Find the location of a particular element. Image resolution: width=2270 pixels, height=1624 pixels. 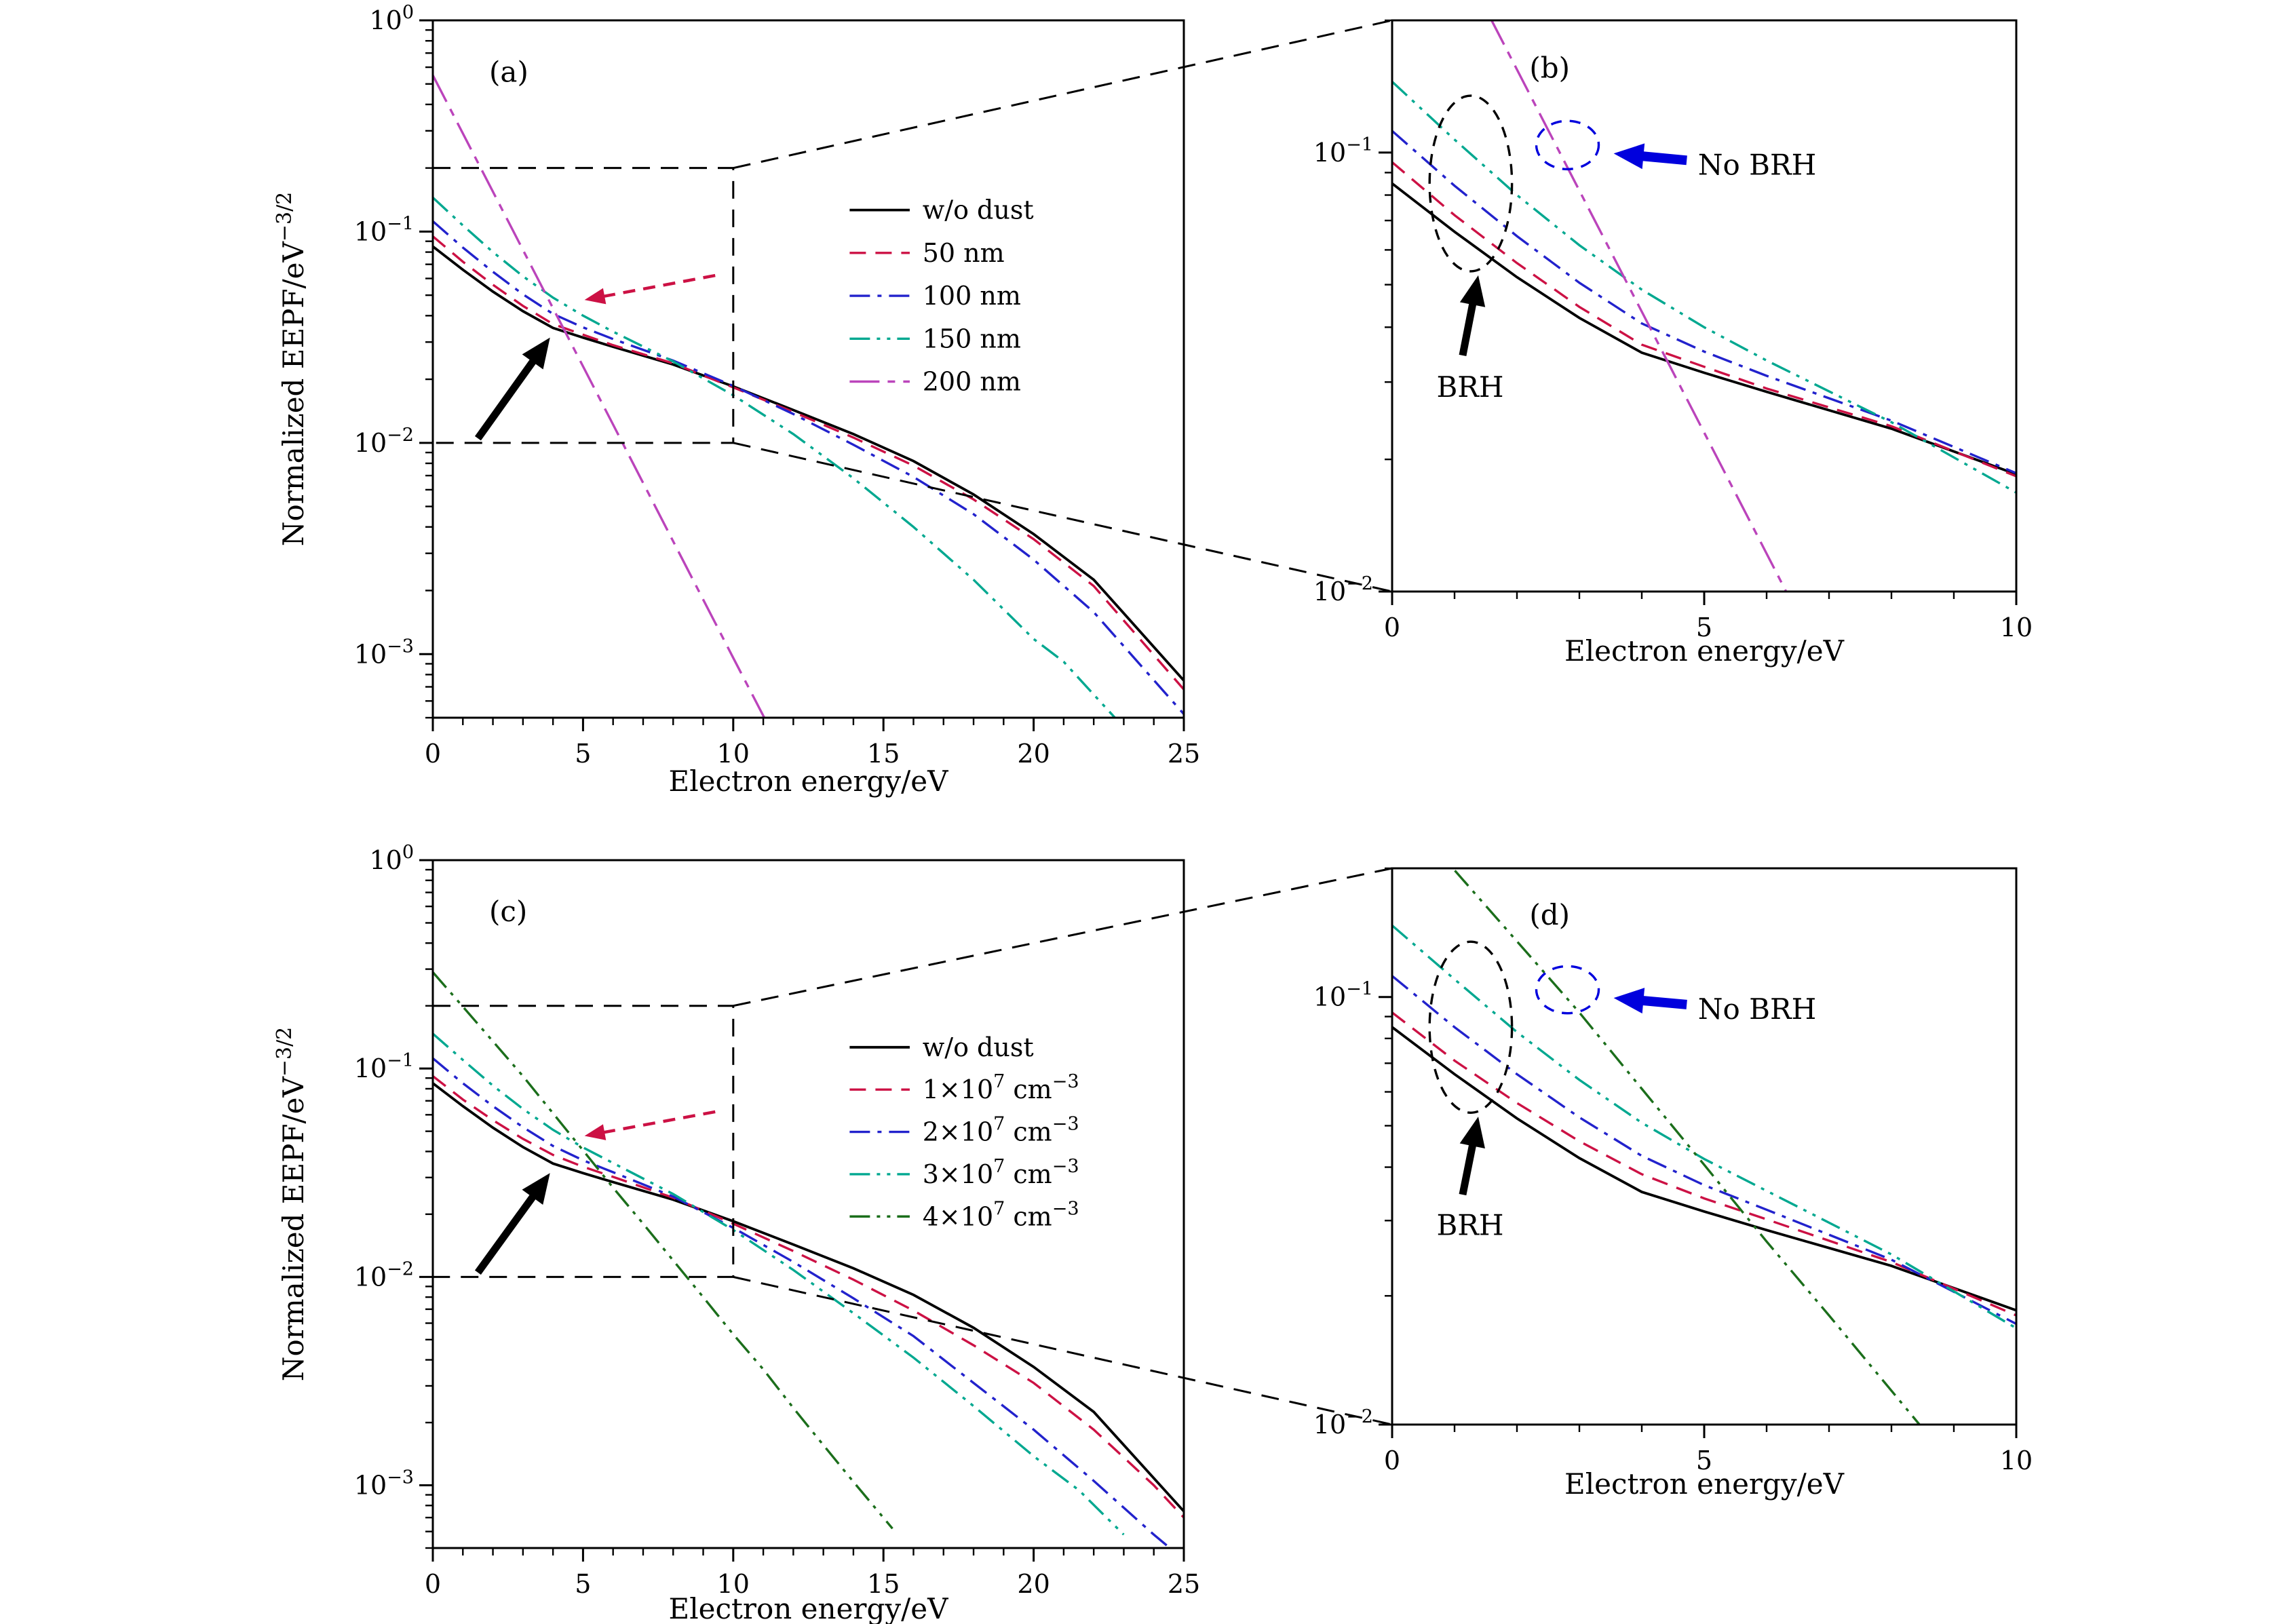

legend-label-50-nm: 50 nm is located at coordinates (964, 253).